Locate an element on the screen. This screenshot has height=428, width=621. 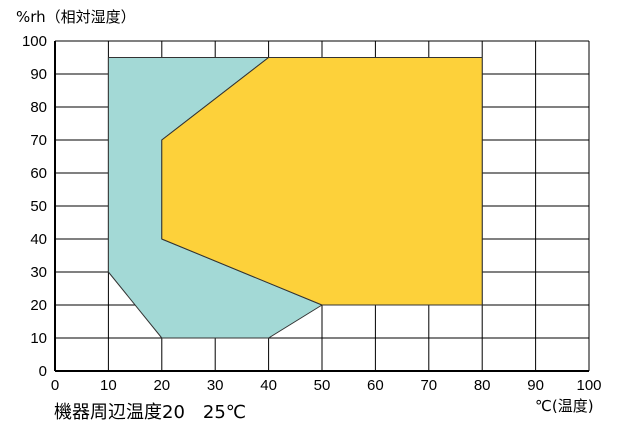
x-tick-label-100: 100 is located at coordinates (588, 385).